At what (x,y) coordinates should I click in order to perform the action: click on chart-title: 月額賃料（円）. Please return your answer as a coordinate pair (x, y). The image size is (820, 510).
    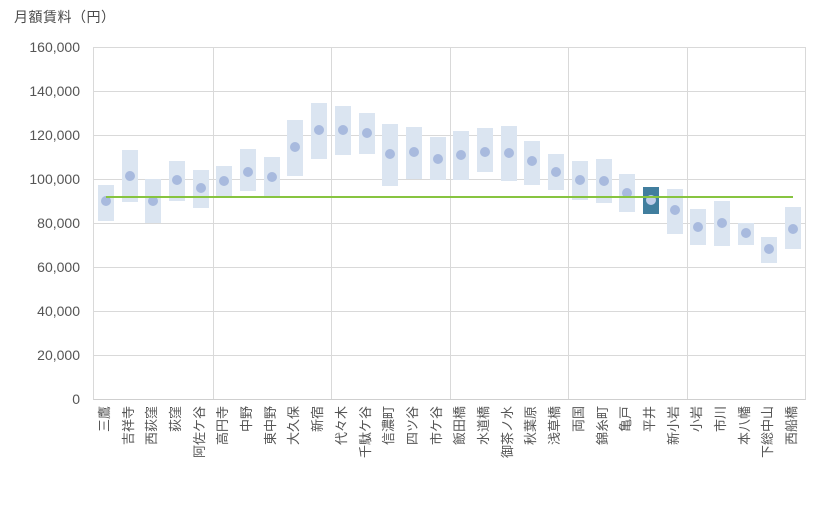
    Looking at the image, I should click on (65, 17).